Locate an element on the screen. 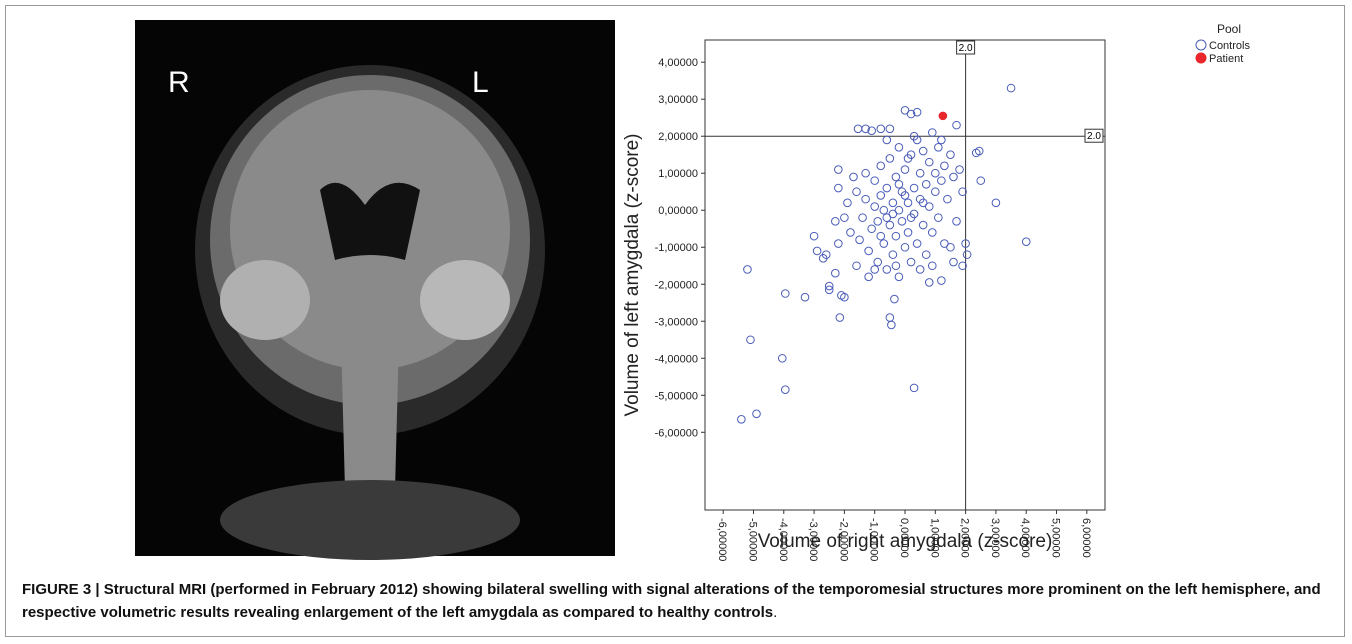  x-tick-label: -3,00000 is located at coordinates (813, 539).